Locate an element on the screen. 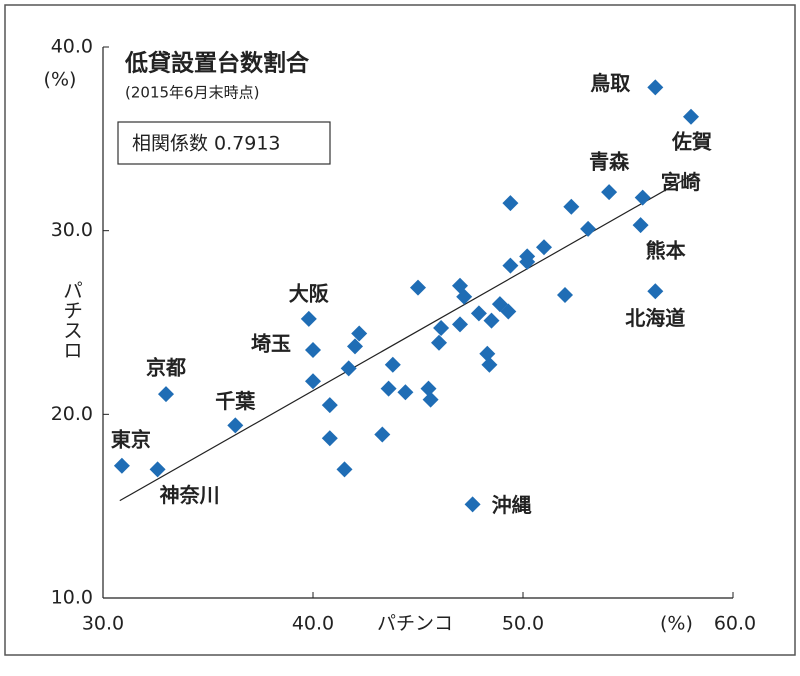 This screenshot has height=676, width=800. point-label: 北海道 is located at coordinates (655, 318).